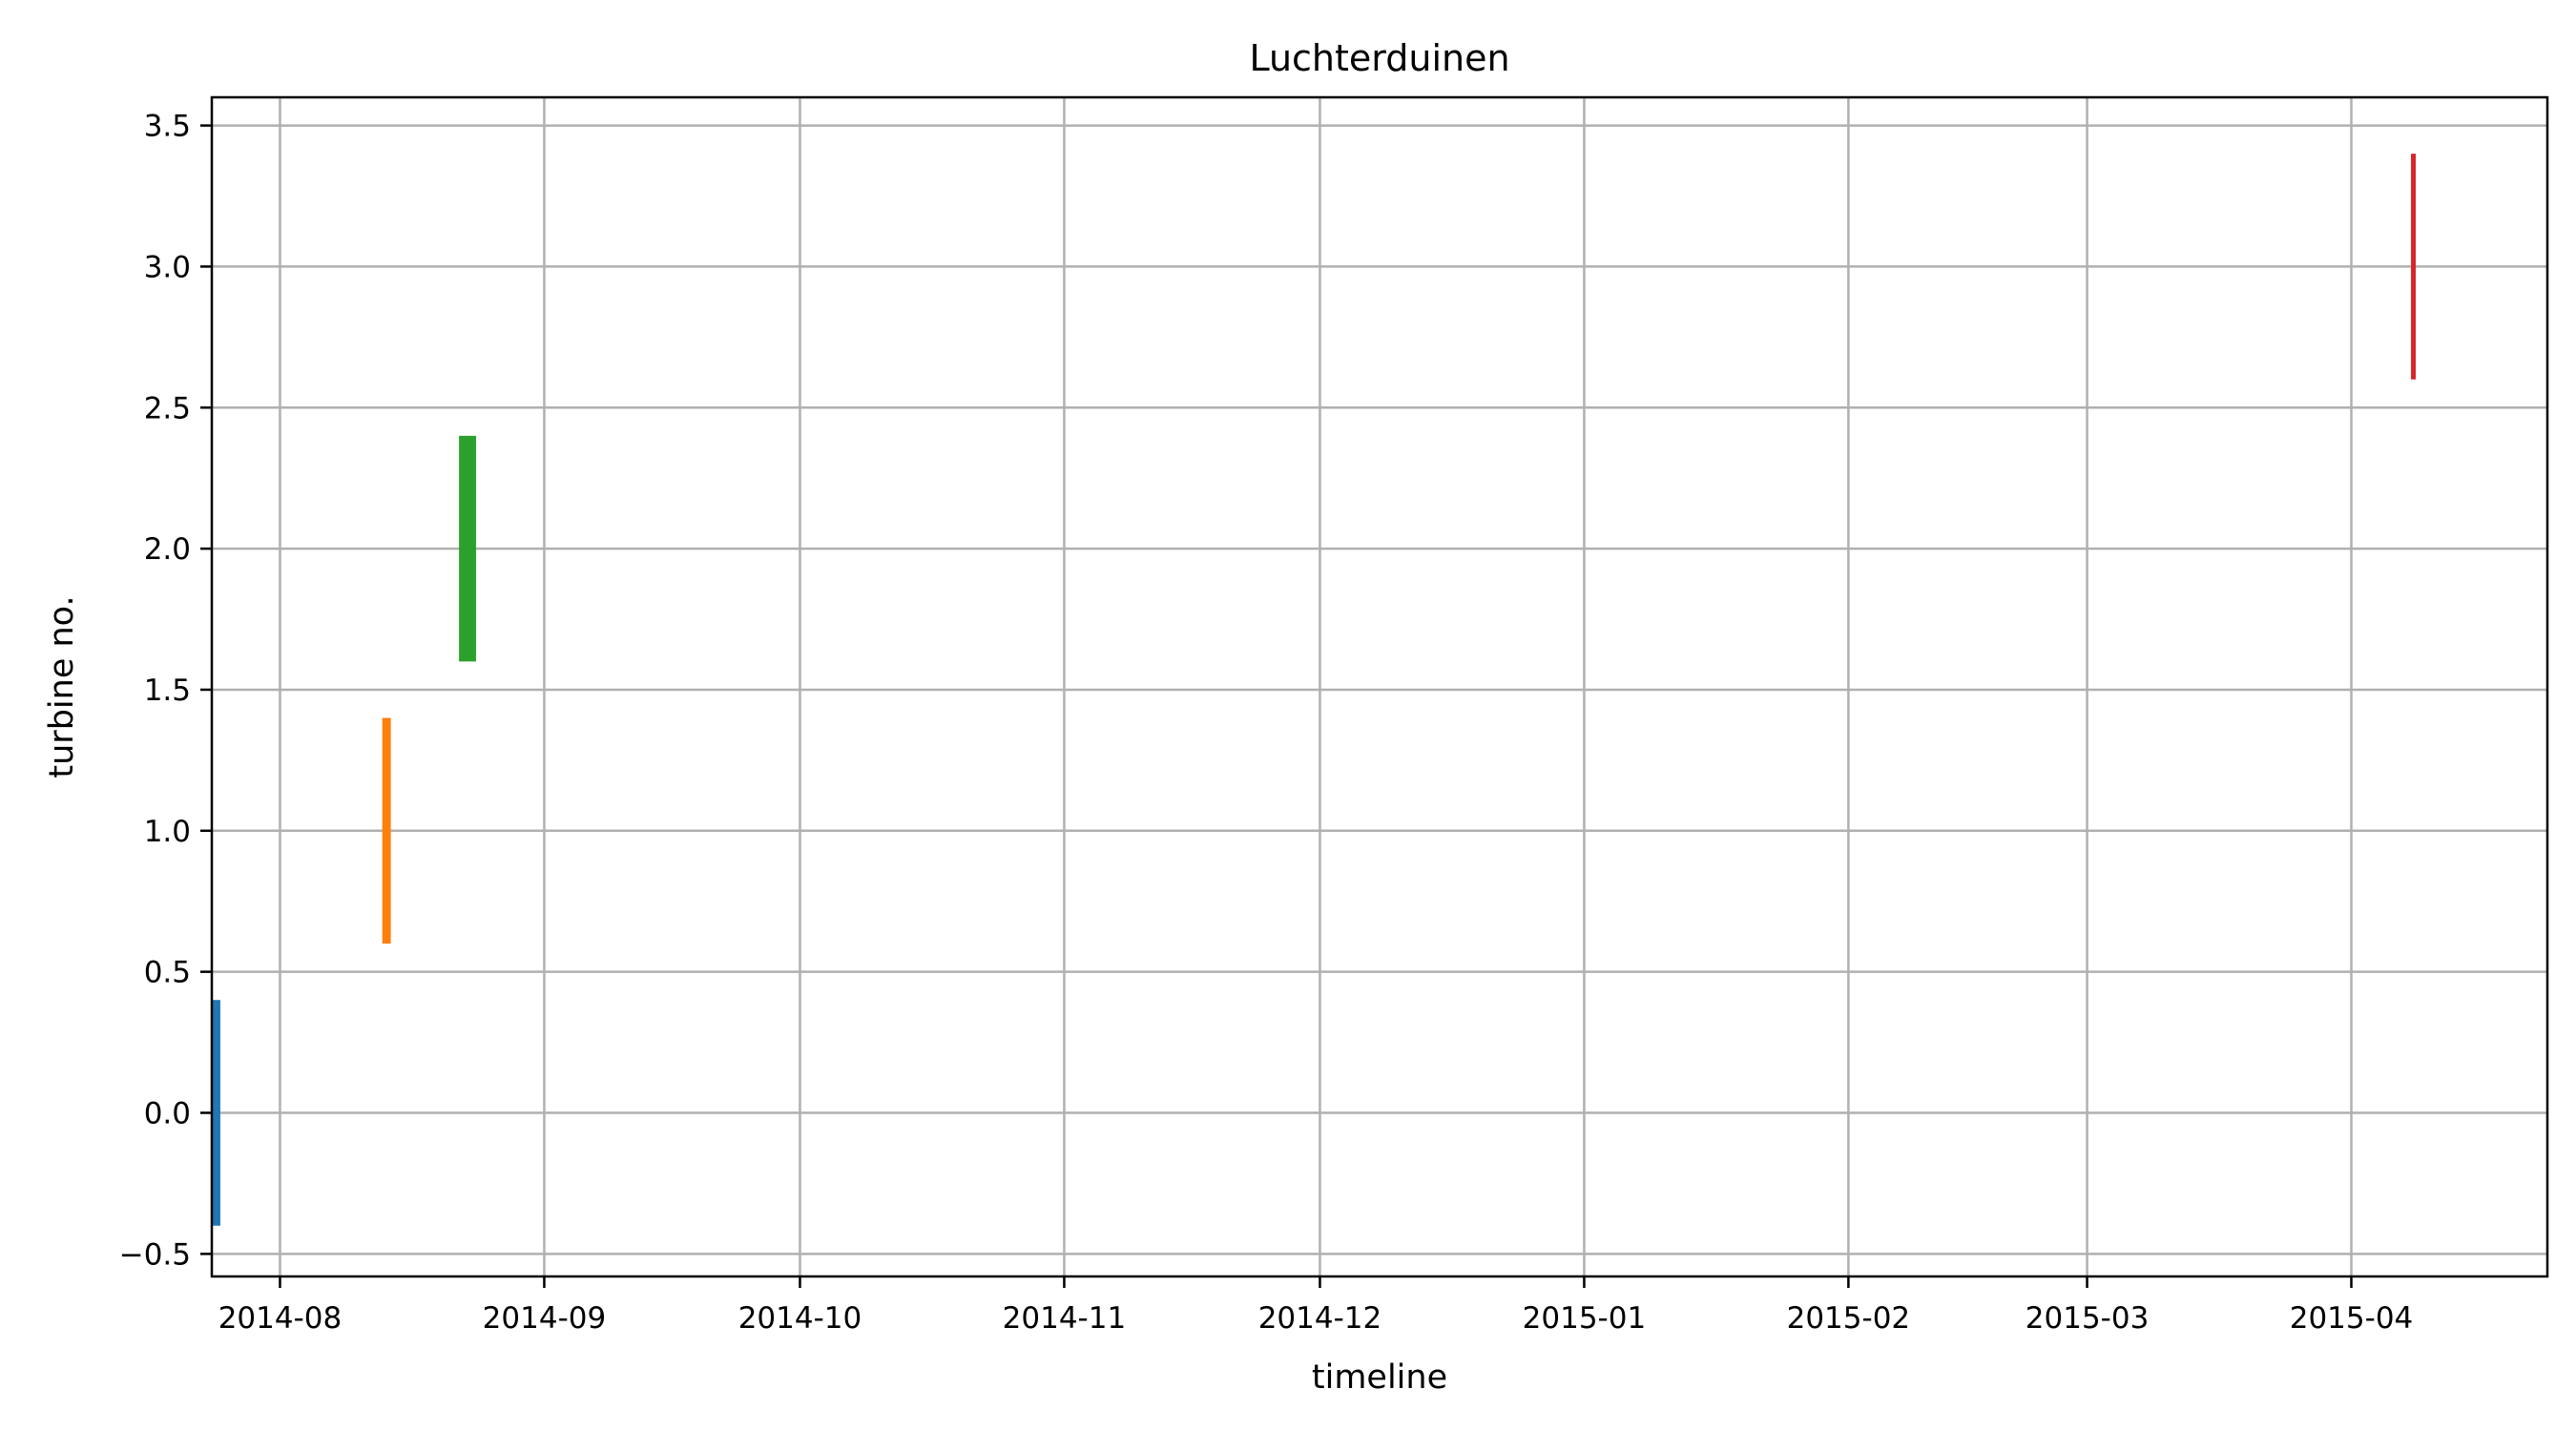 The width and height of the screenshot is (2576, 1431). Describe the element at coordinates (1585, 1318) in the screenshot. I see `x-tick-label: 2015-01` at that location.